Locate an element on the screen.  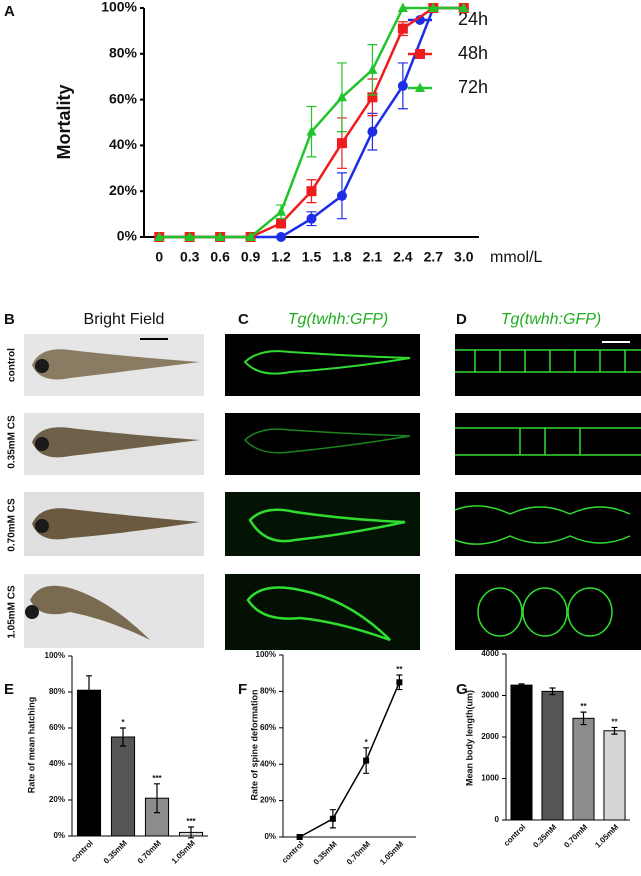
panel-letter: B is located at coordinates (9, 319).